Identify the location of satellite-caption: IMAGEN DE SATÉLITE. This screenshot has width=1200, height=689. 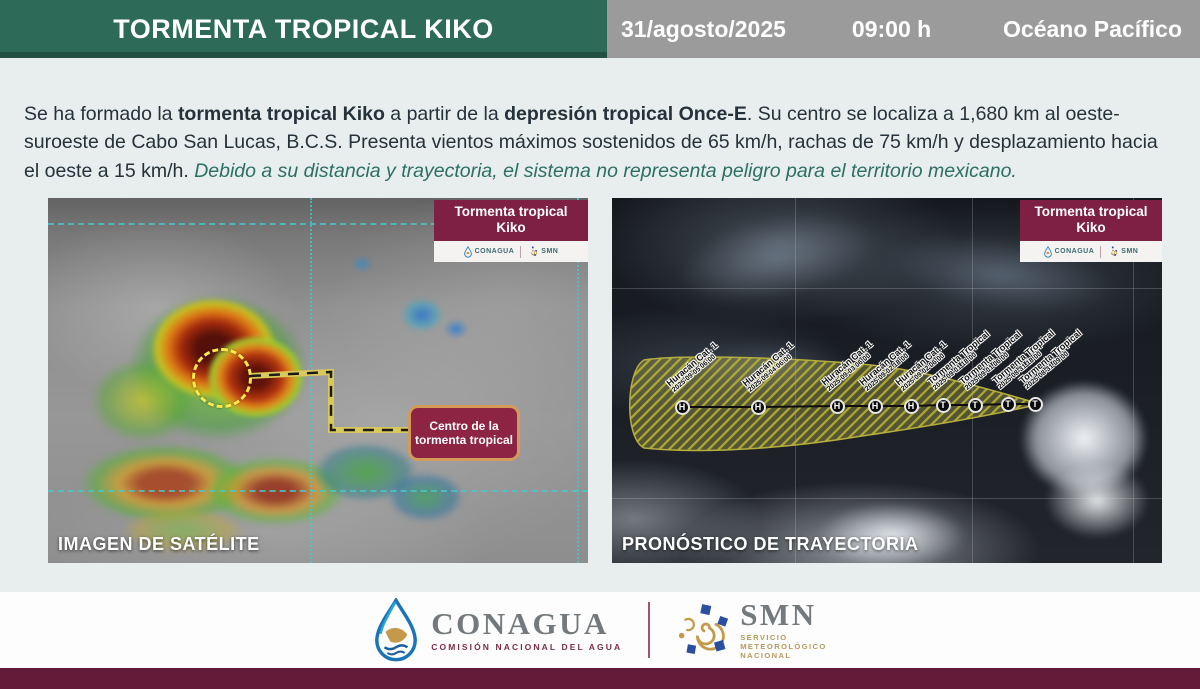
(159, 544).